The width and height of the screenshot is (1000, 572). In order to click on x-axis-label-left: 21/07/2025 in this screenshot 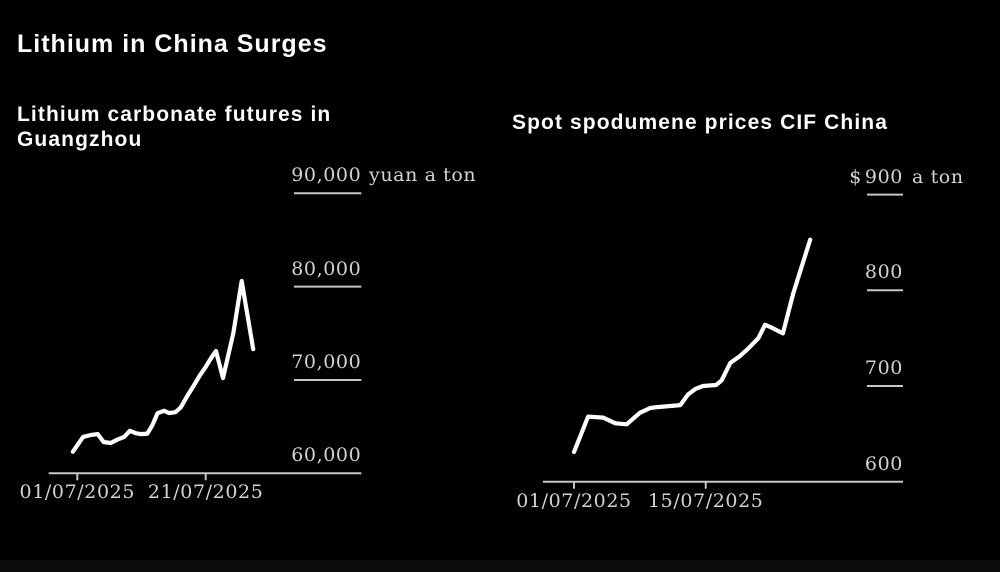, I will do `click(205, 492)`.